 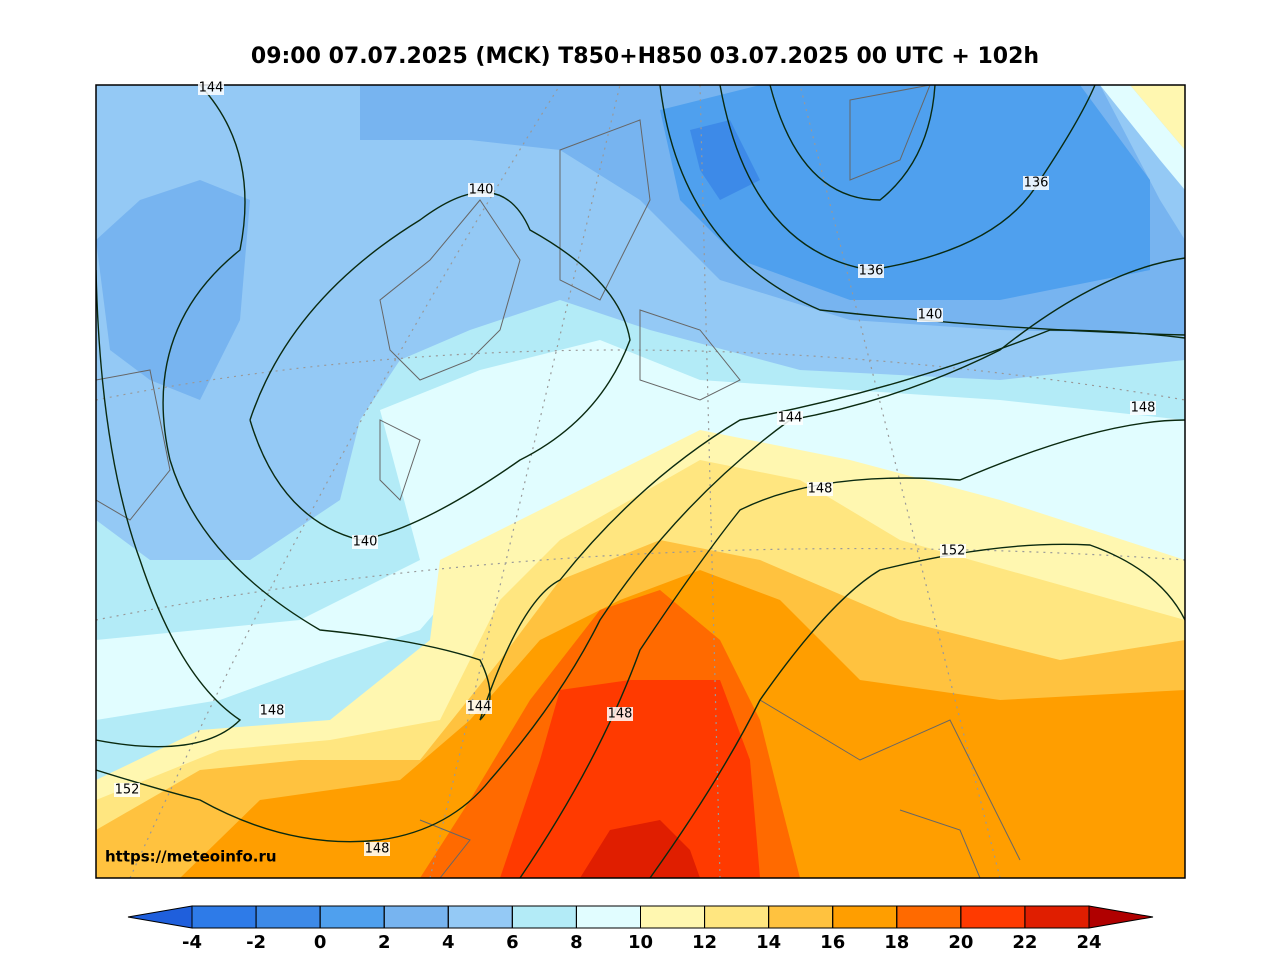 What do you see at coordinates (576, 942) in the screenshot?
I see `colorbar-tick-label: 8` at bounding box center [576, 942].